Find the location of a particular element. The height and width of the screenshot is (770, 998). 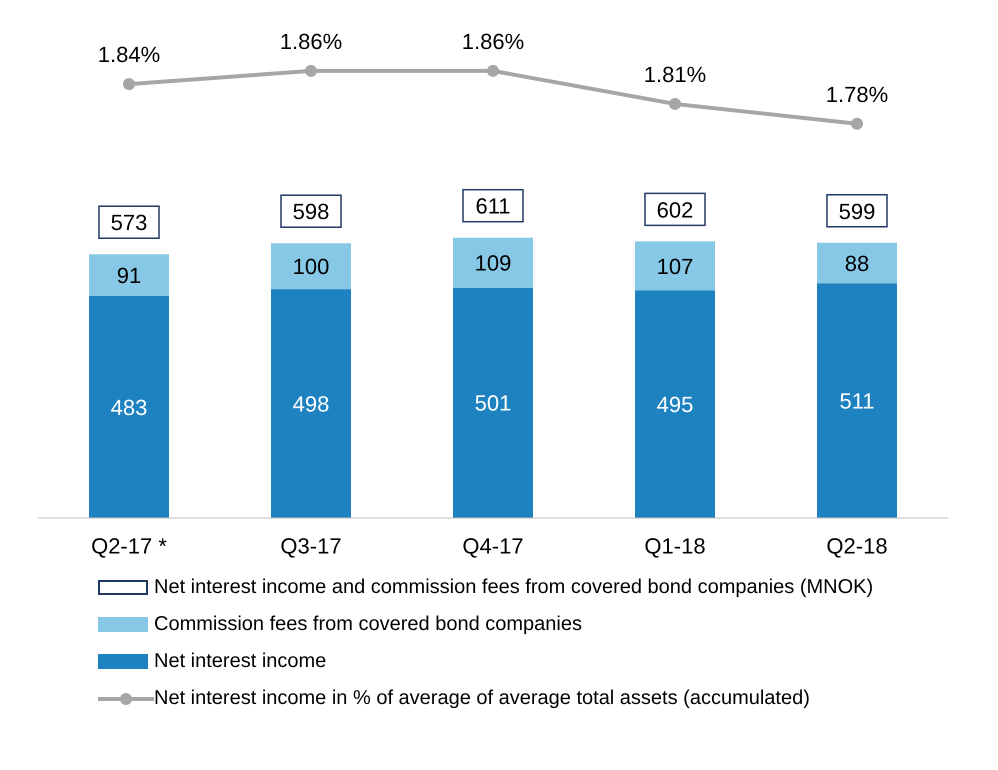

total-label: 598 is located at coordinates (311, 211).